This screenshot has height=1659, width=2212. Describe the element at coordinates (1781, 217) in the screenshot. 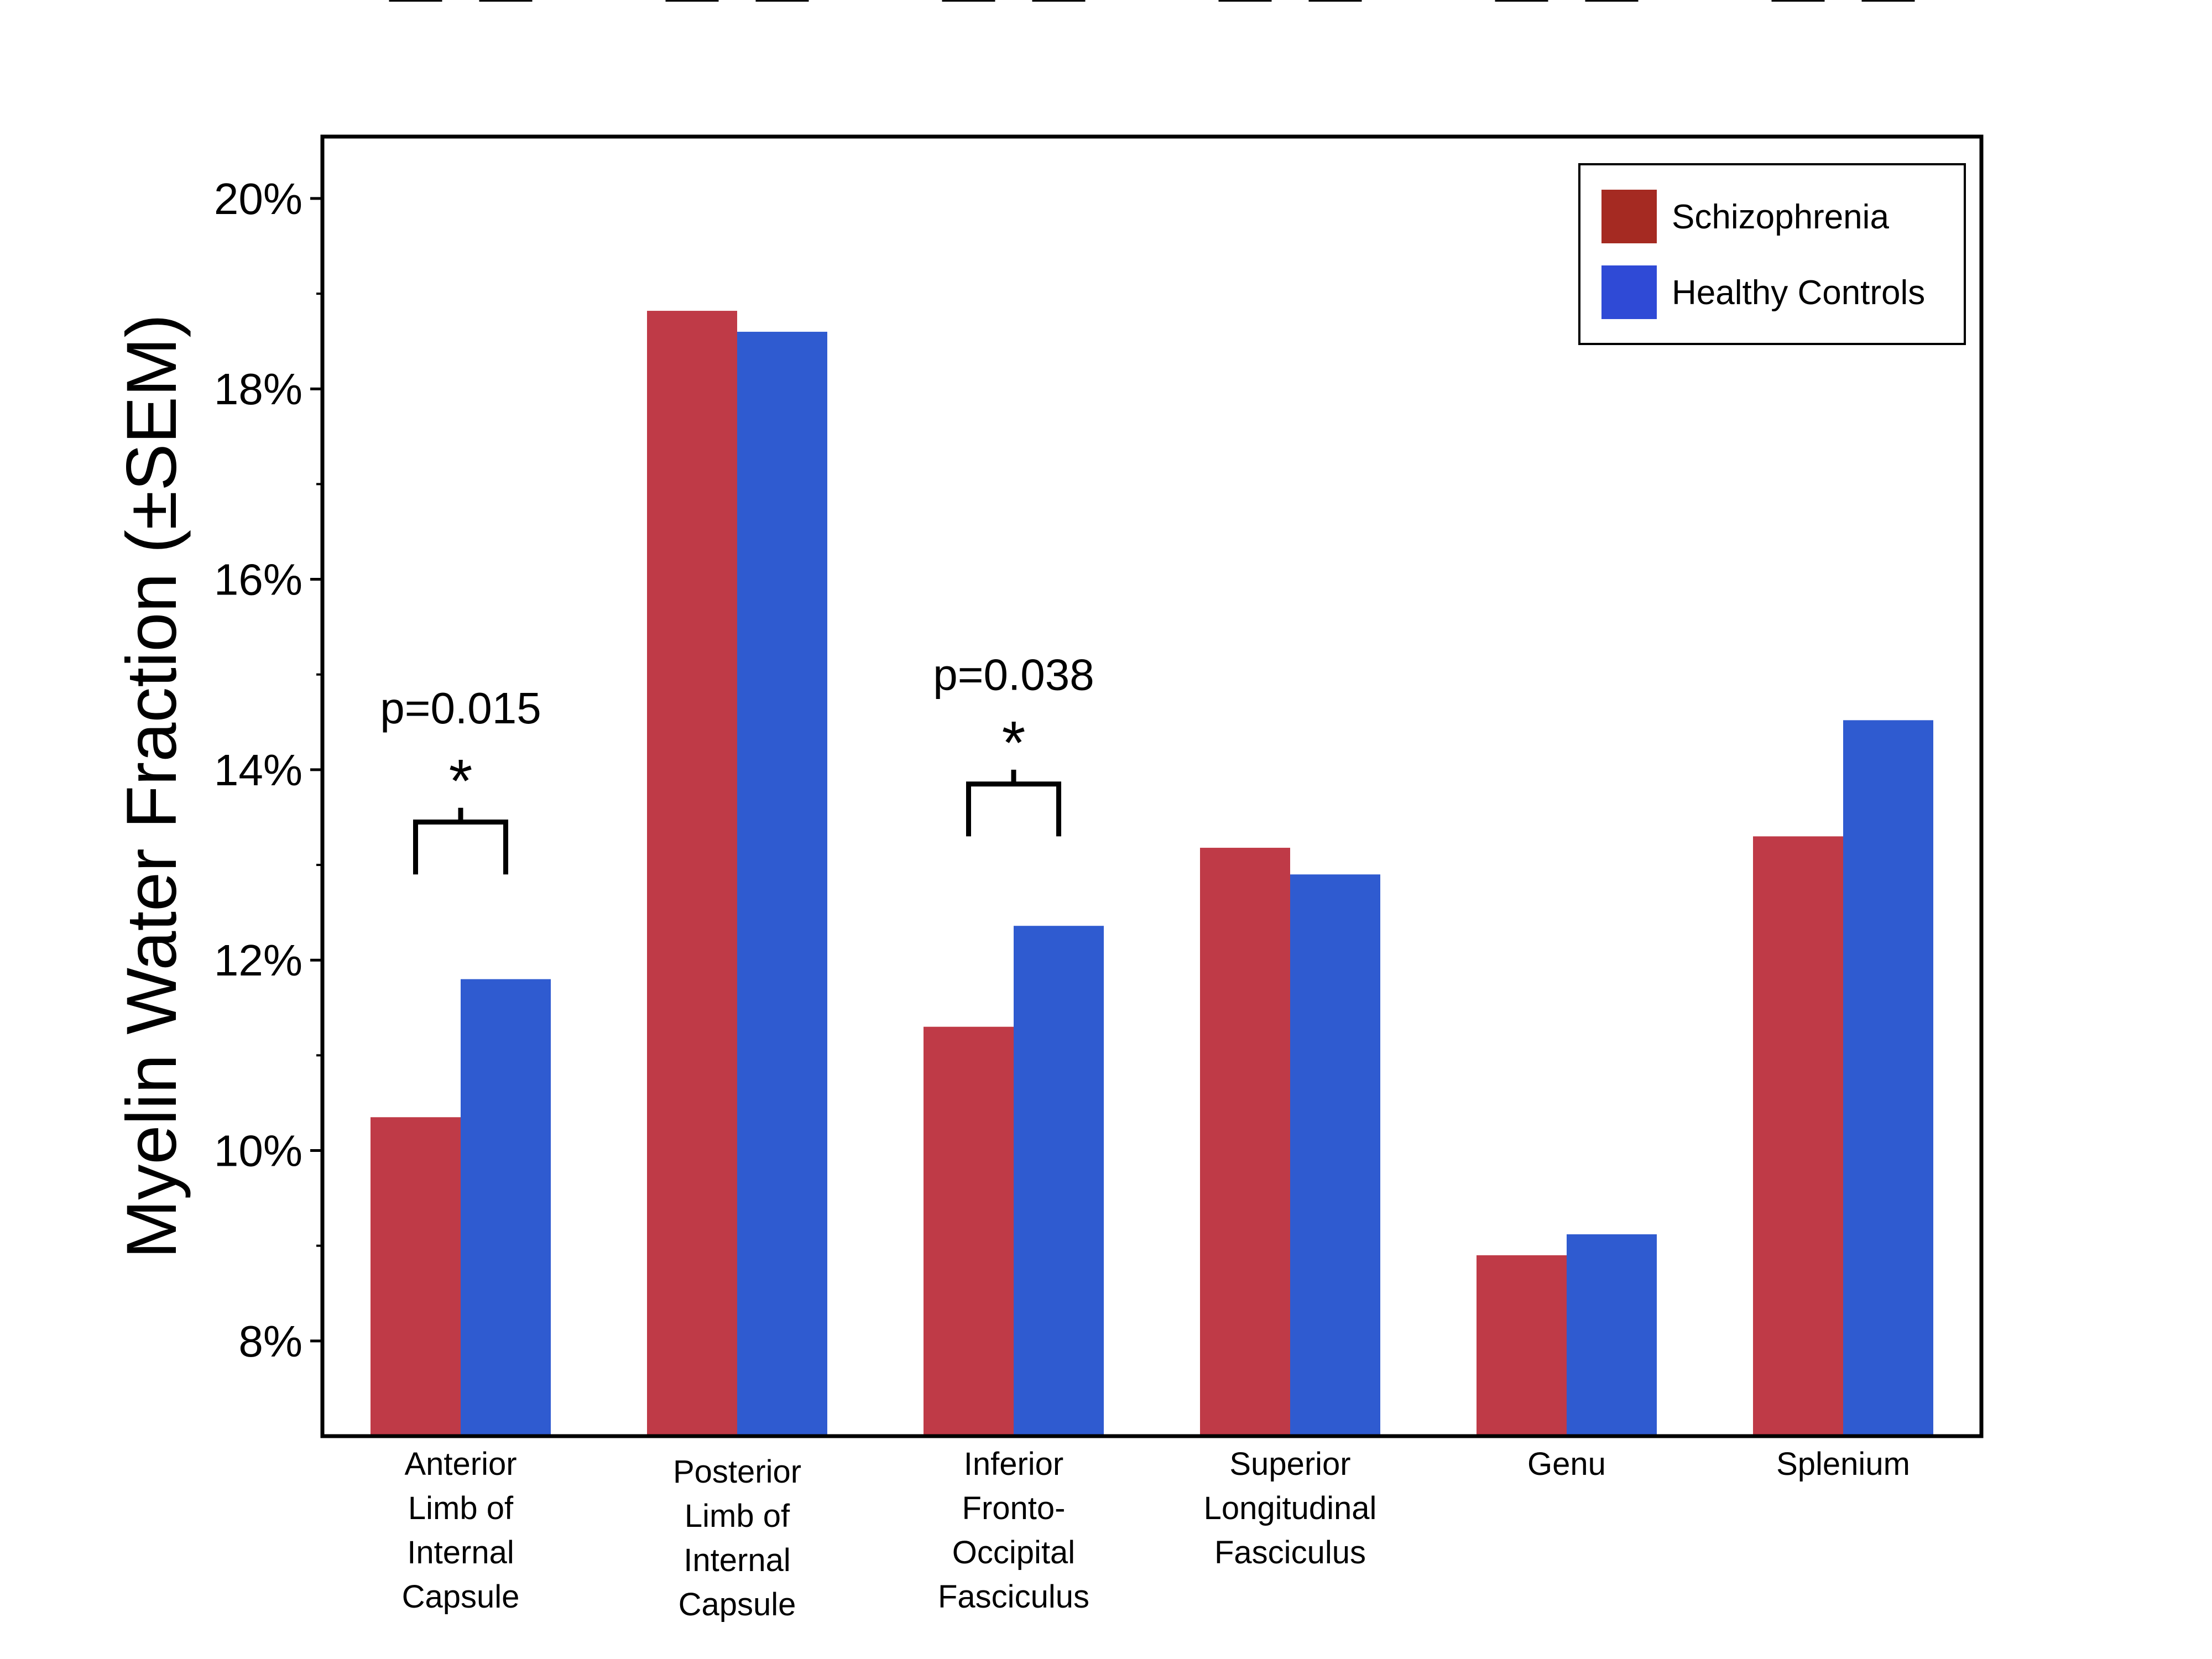

I see `legend-label: Schizophrenia` at that location.